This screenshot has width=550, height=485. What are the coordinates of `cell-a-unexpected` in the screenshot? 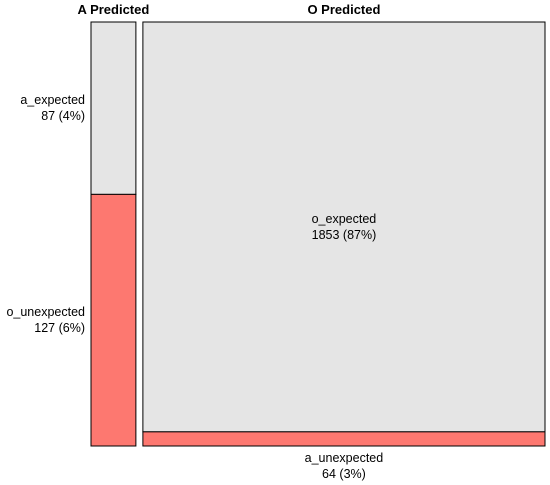 It's located at (344, 439).